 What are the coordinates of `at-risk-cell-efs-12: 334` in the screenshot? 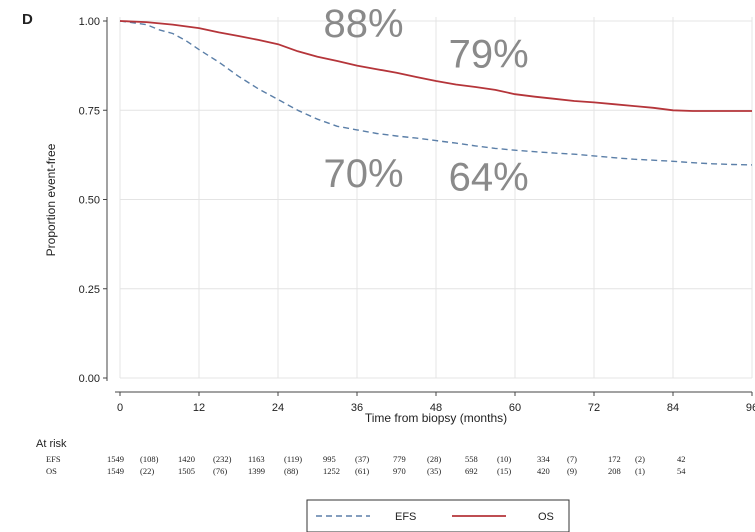 It's located at (544, 459).